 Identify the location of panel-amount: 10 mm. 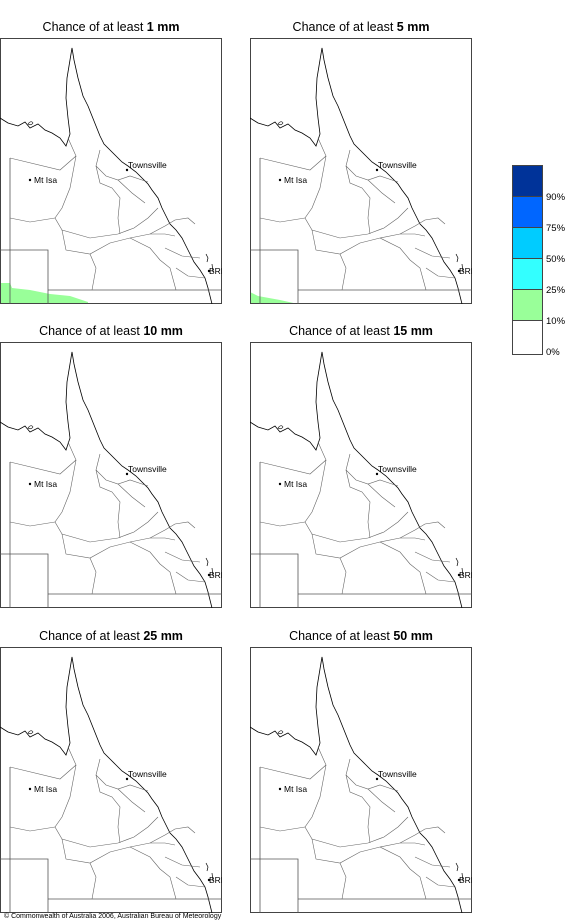
(163, 331).